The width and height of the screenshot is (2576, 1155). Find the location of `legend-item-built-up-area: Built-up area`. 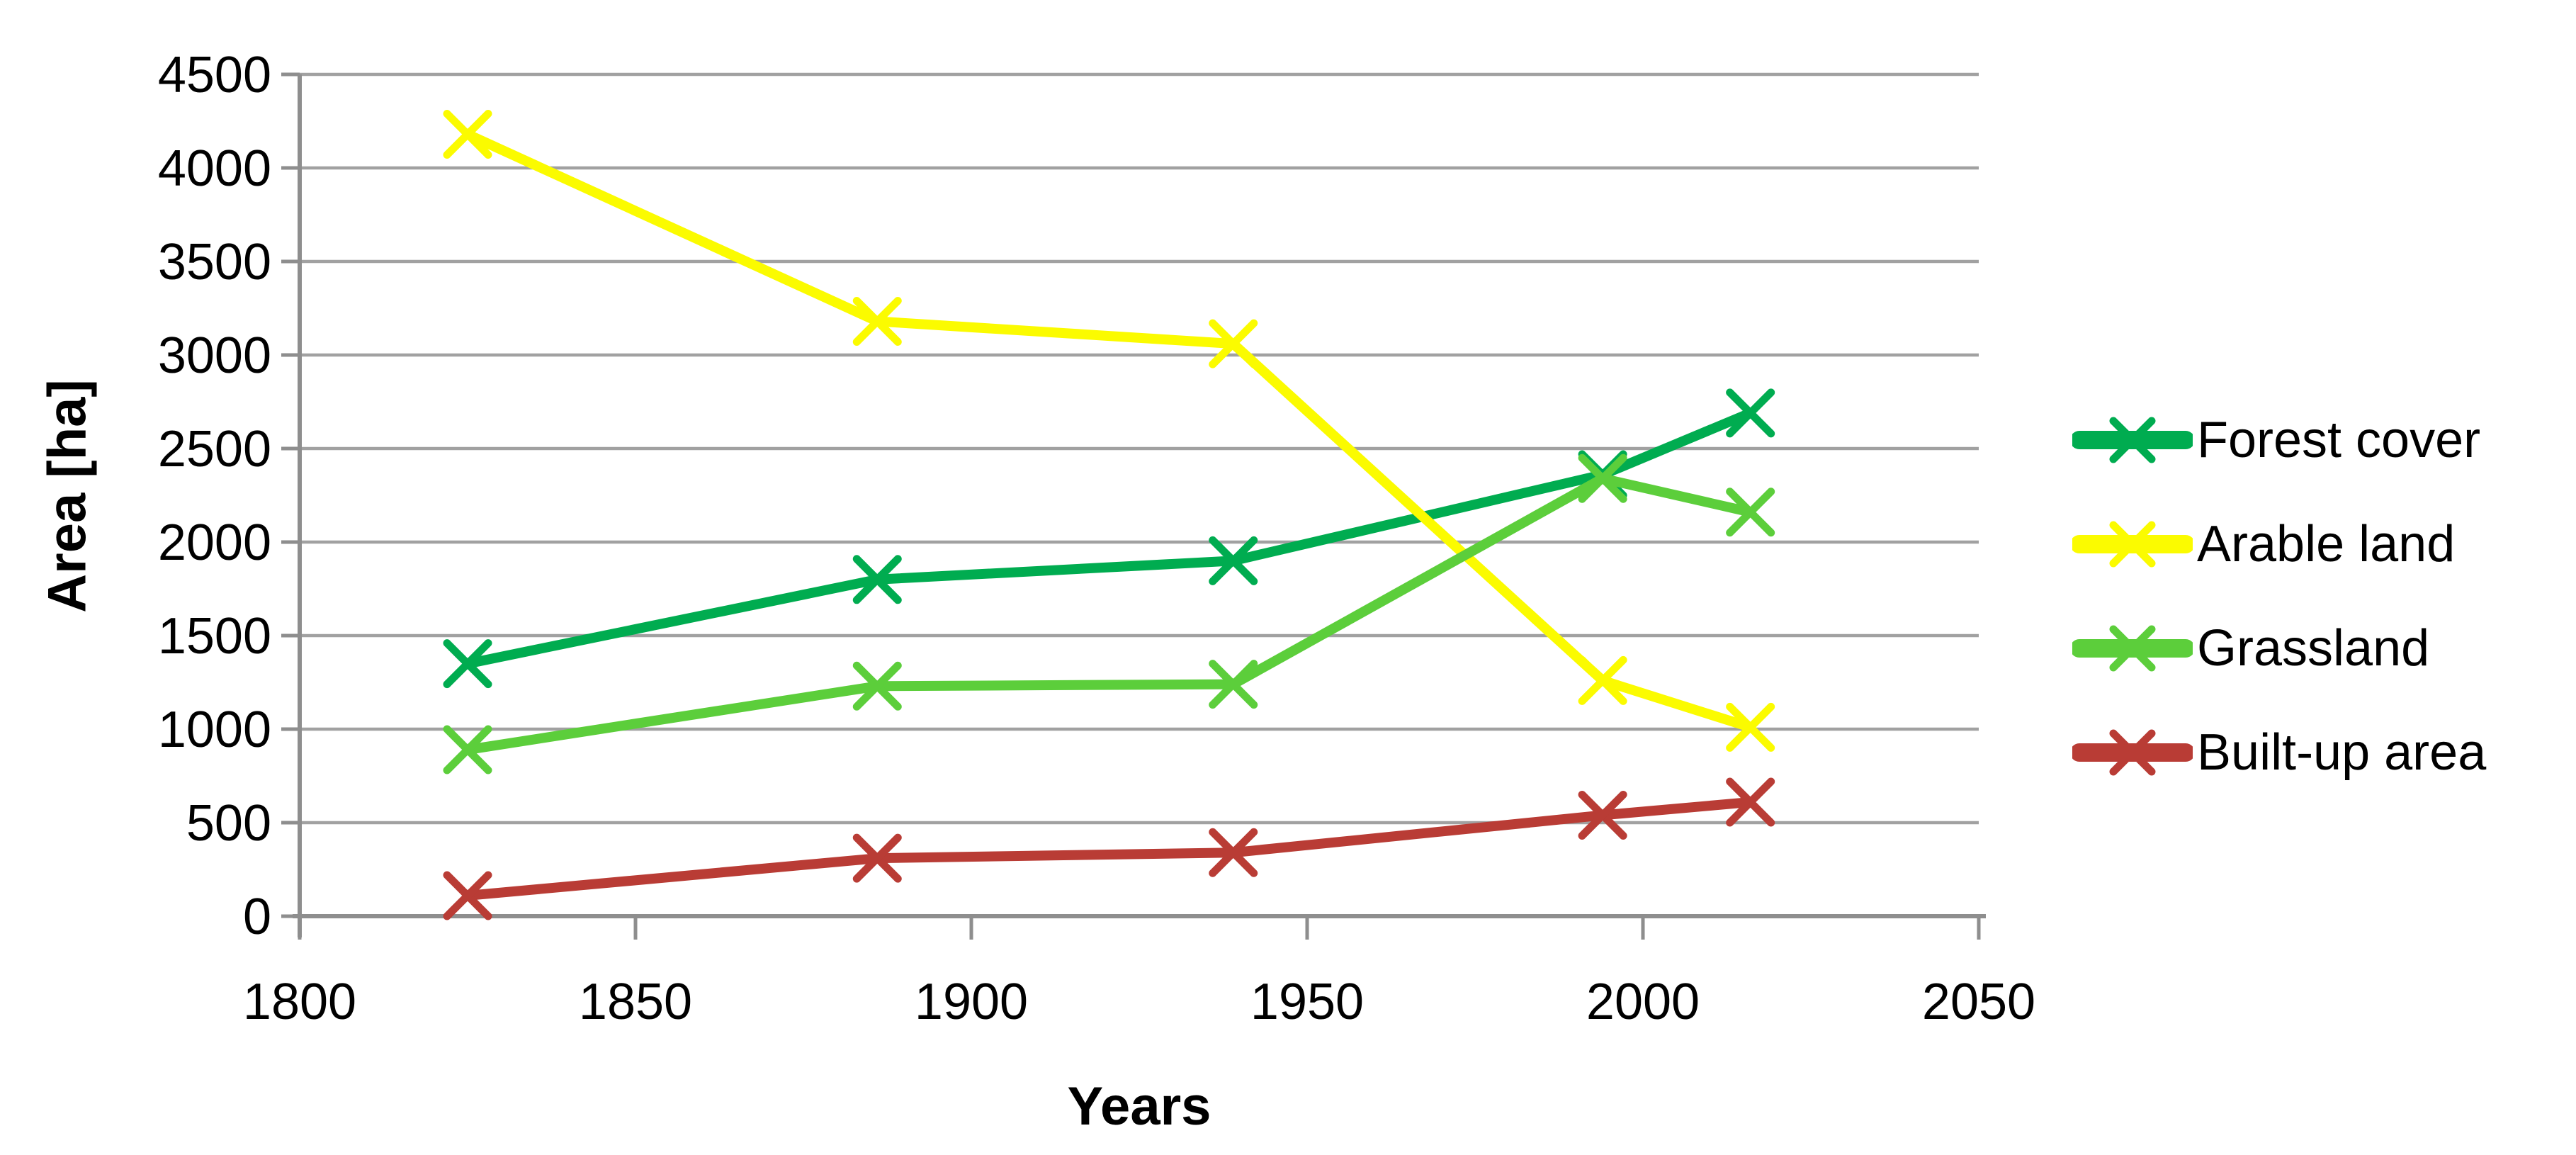

legend-item-built-up-area: Built-up area is located at coordinates (2279, 752).